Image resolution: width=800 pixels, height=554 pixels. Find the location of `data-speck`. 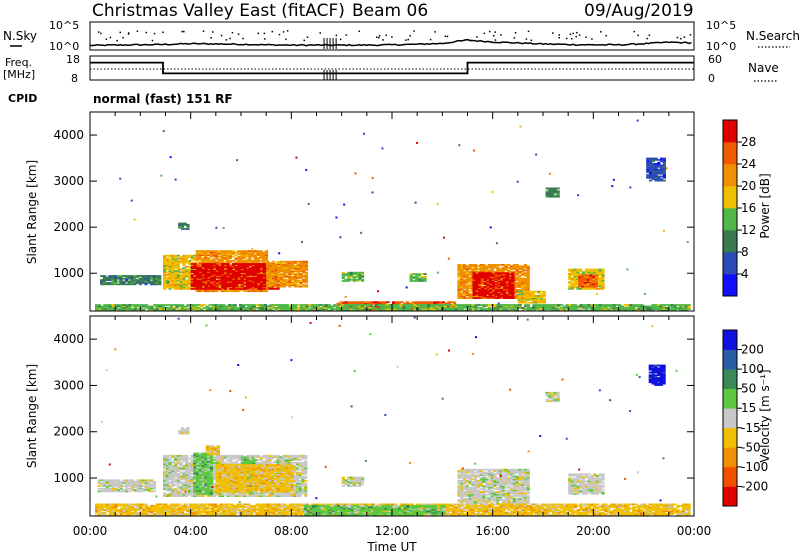

data-speck is located at coordinates (666, 168).